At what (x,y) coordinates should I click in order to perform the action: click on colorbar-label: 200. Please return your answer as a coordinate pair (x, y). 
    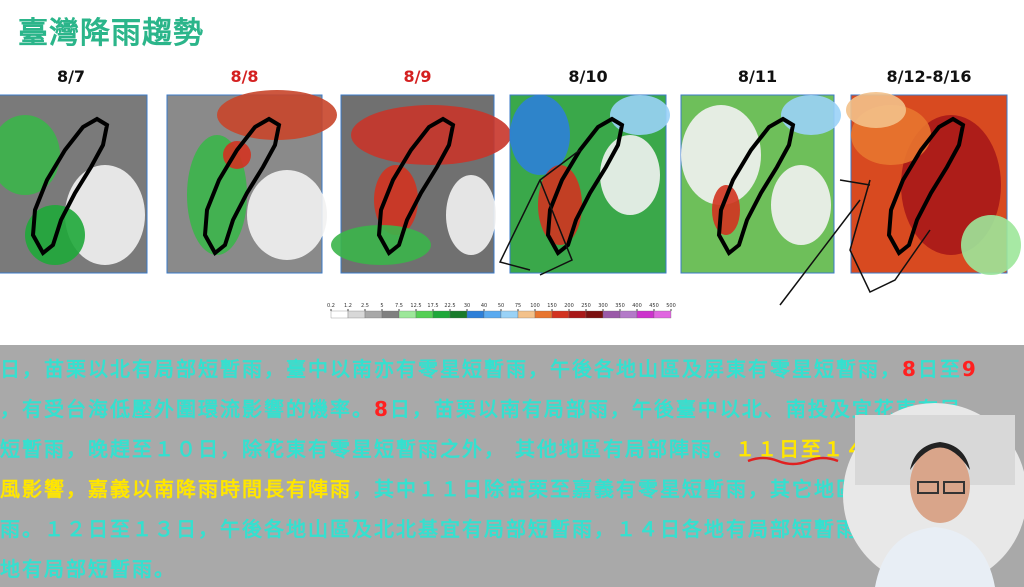
    Looking at the image, I should click on (569, 306).